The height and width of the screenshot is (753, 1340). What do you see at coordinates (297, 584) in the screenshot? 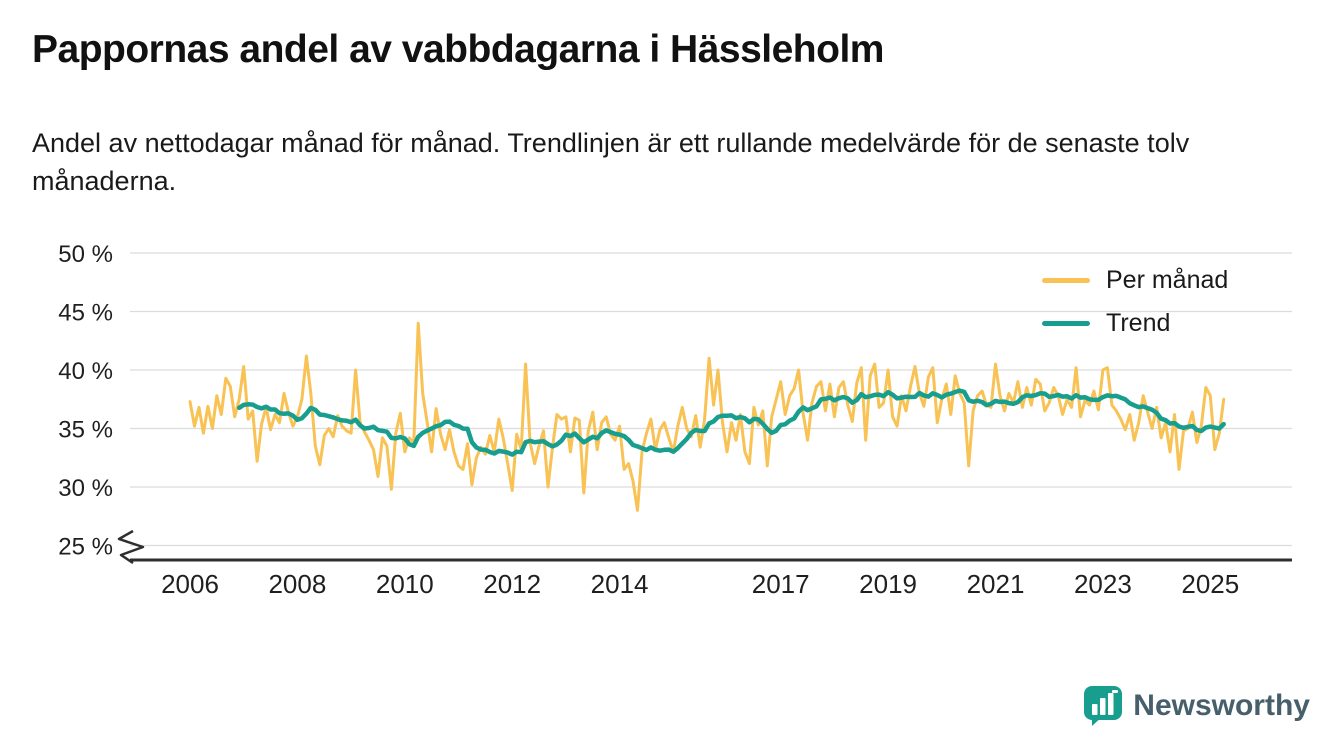
I see `x-tick-label: 2008` at bounding box center [297, 584].